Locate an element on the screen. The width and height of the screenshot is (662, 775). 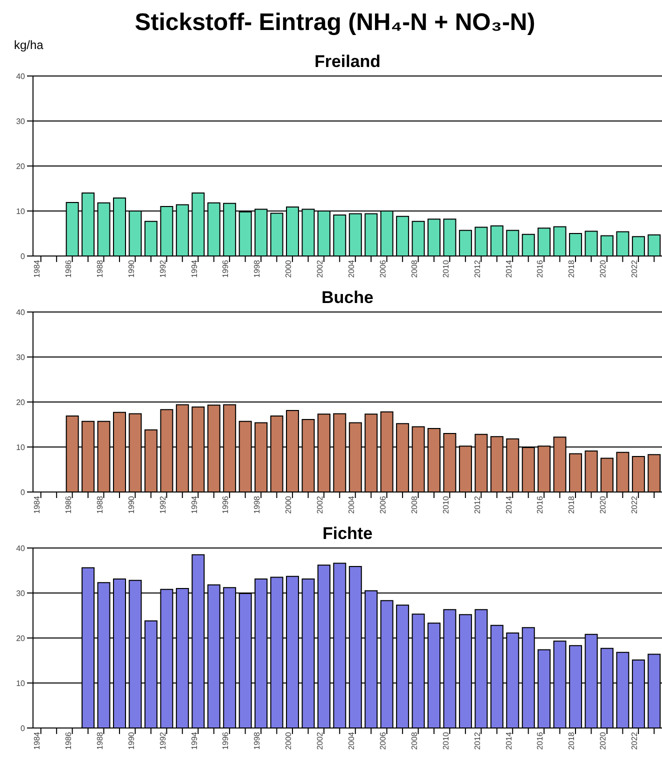
chart-title: Buche is located at coordinates (348, 297).